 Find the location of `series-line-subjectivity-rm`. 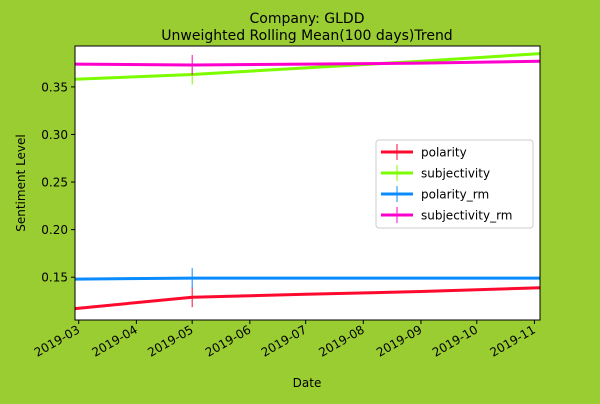

series-line-subjectivity-rm is located at coordinates (307, 63).